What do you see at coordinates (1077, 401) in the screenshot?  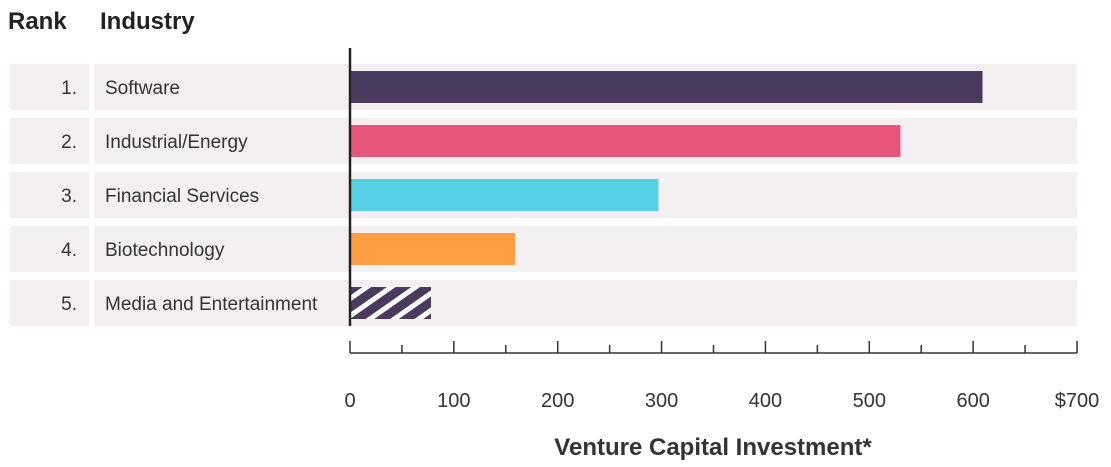 I see `x-tick-label: $700` at bounding box center [1077, 401].